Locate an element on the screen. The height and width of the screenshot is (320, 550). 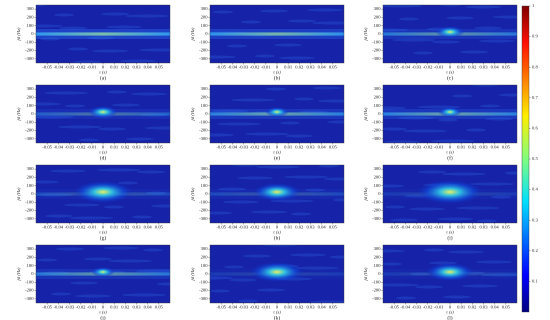
x-tick-label: 0.02 is located at coordinates (472, 67).